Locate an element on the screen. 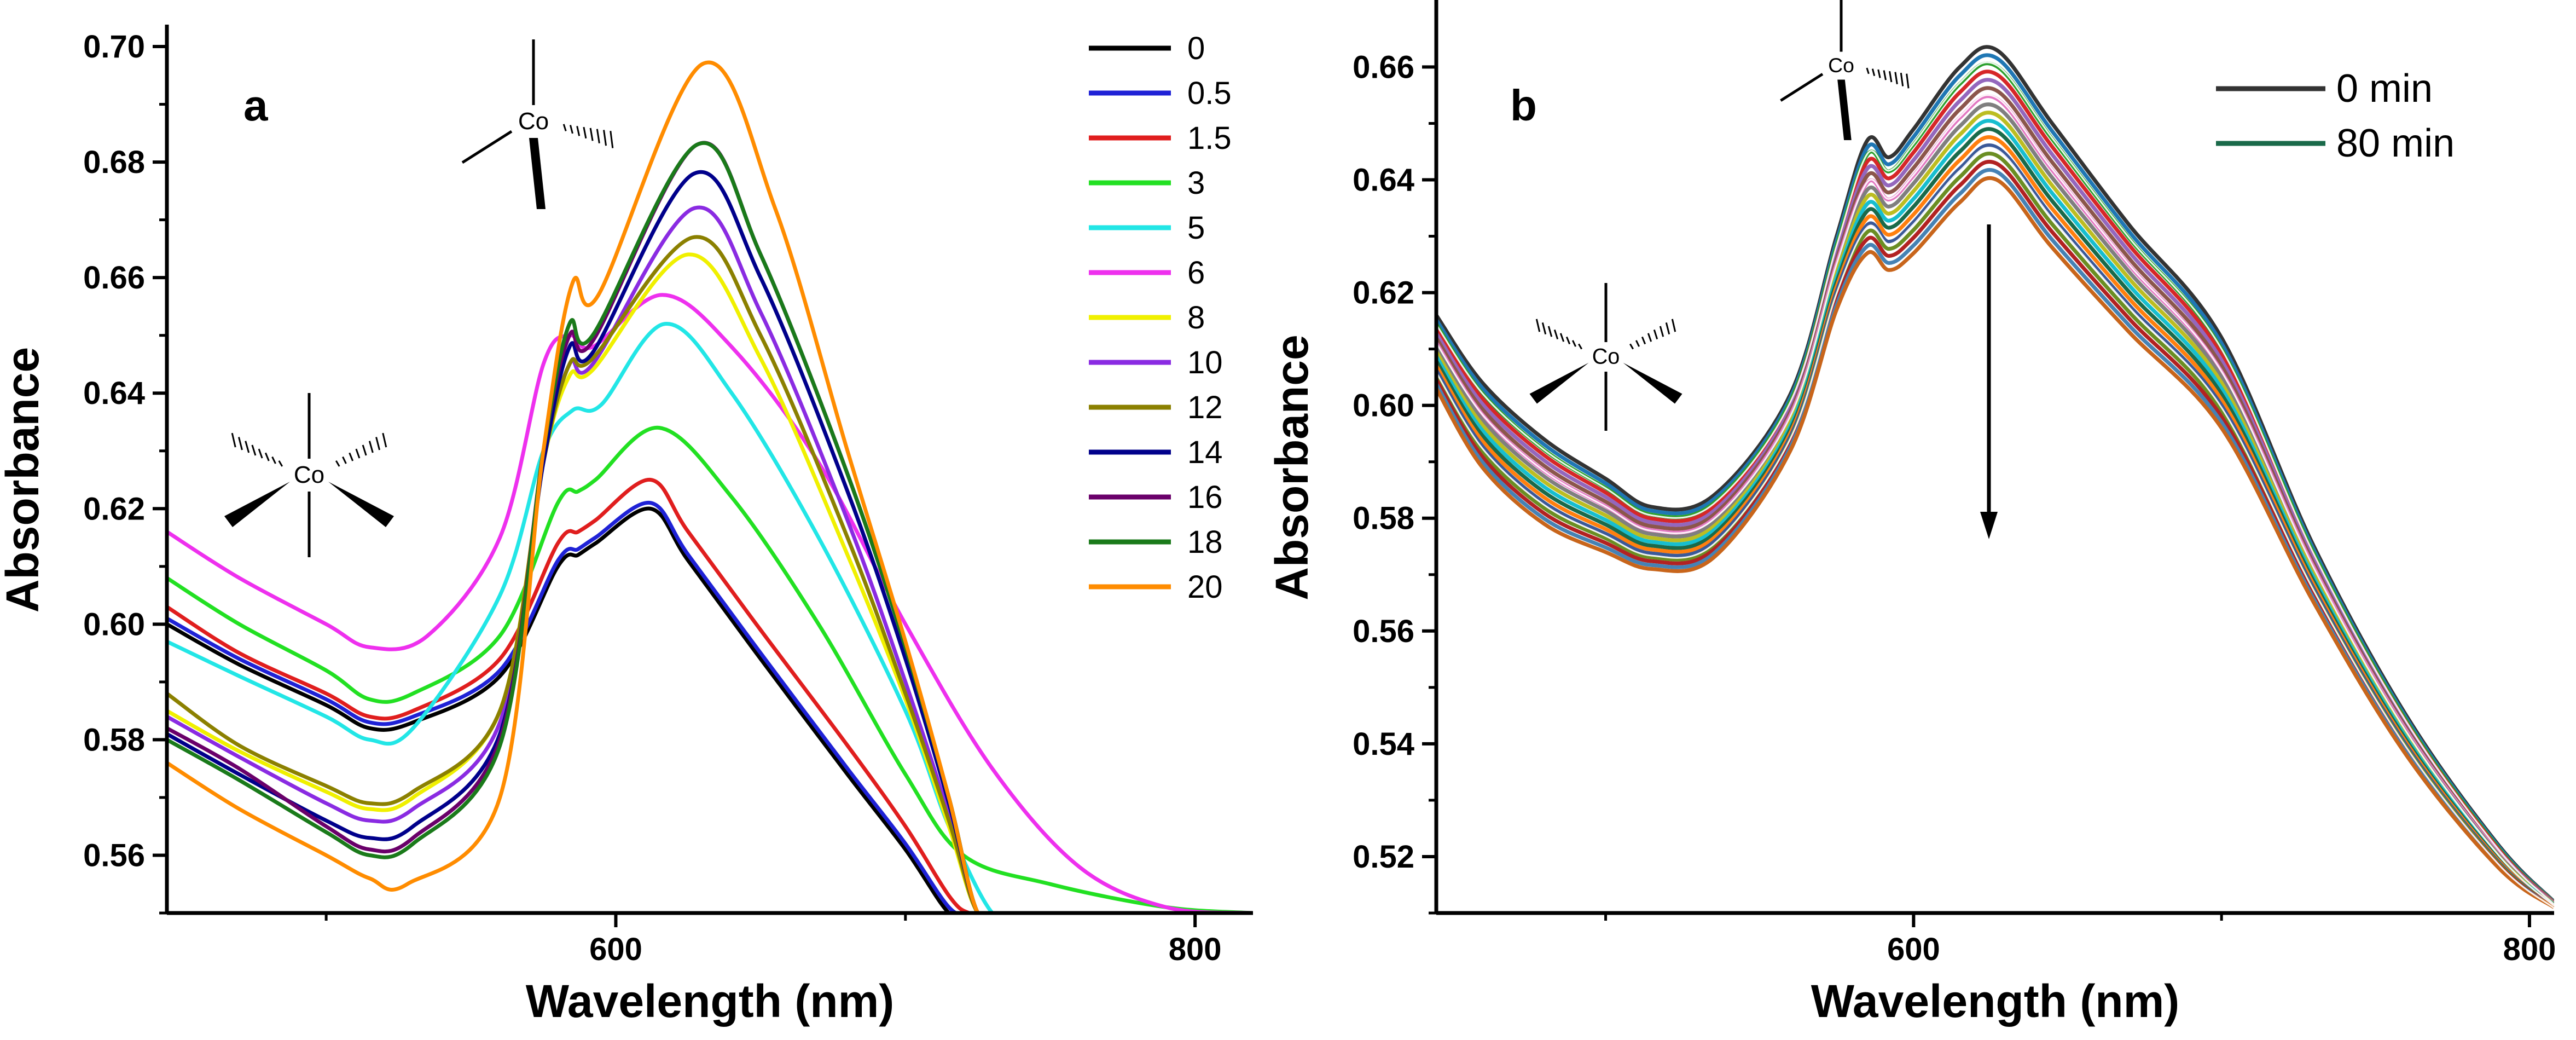 The height and width of the screenshot is (1040, 2576). legend-label: 16 is located at coordinates (1205, 497).